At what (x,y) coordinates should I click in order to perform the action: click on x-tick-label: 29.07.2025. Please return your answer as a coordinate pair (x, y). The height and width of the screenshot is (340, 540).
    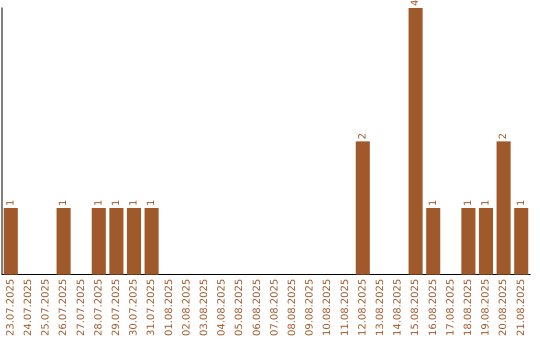
    Looking at the image, I should click on (116, 307).